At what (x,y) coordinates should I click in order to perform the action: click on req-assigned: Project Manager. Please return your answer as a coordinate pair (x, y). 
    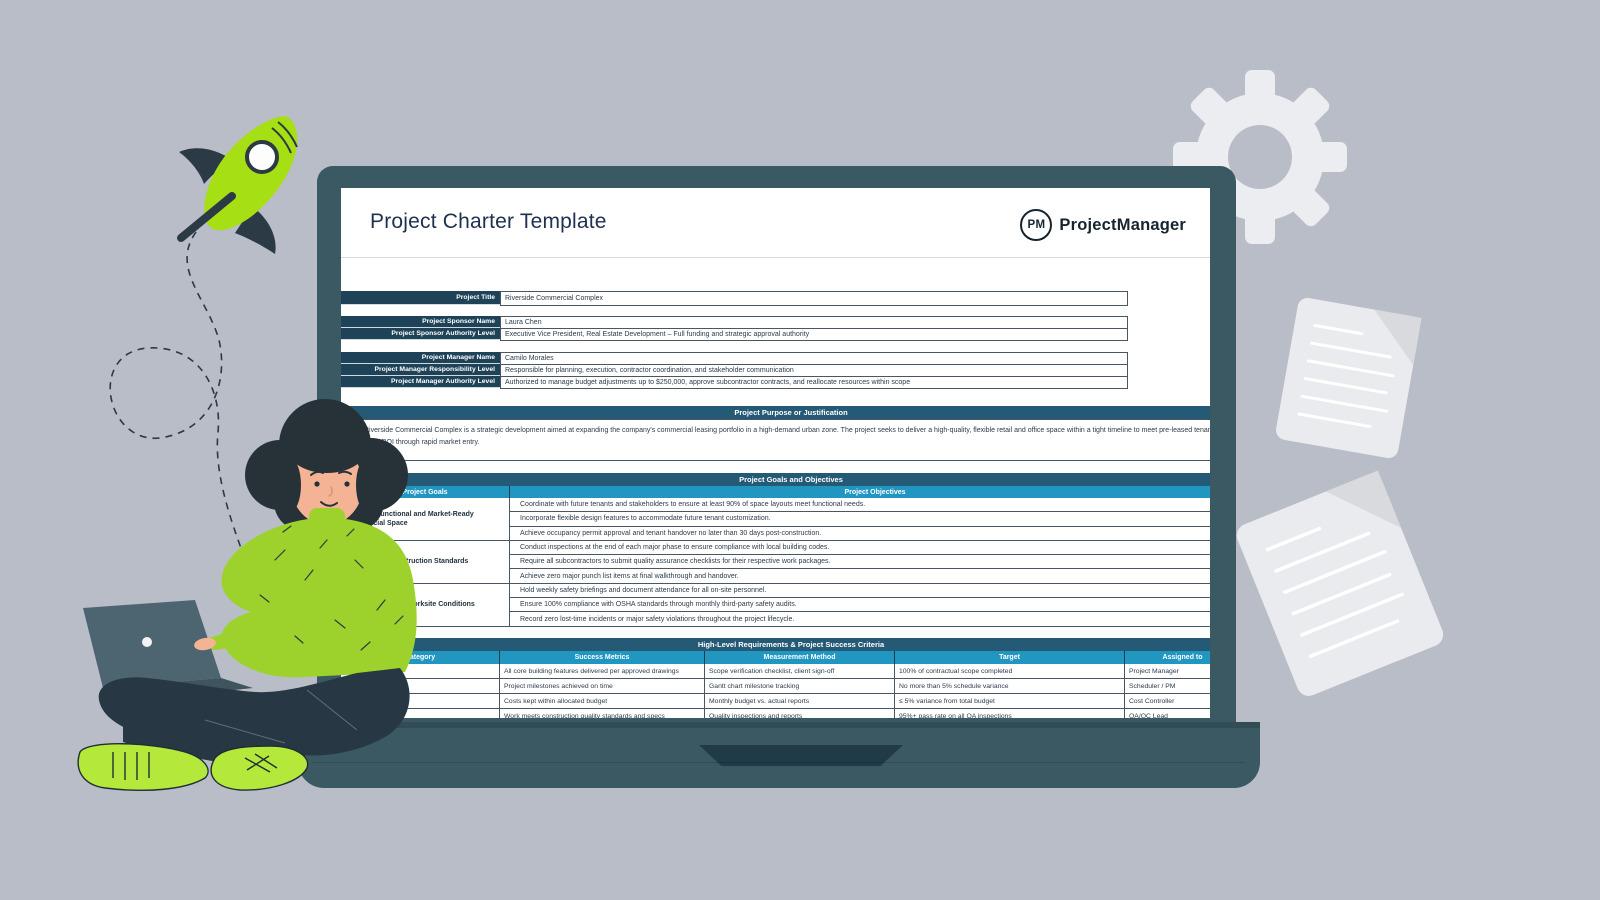
    Looking at the image, I should click on (1167, 671).